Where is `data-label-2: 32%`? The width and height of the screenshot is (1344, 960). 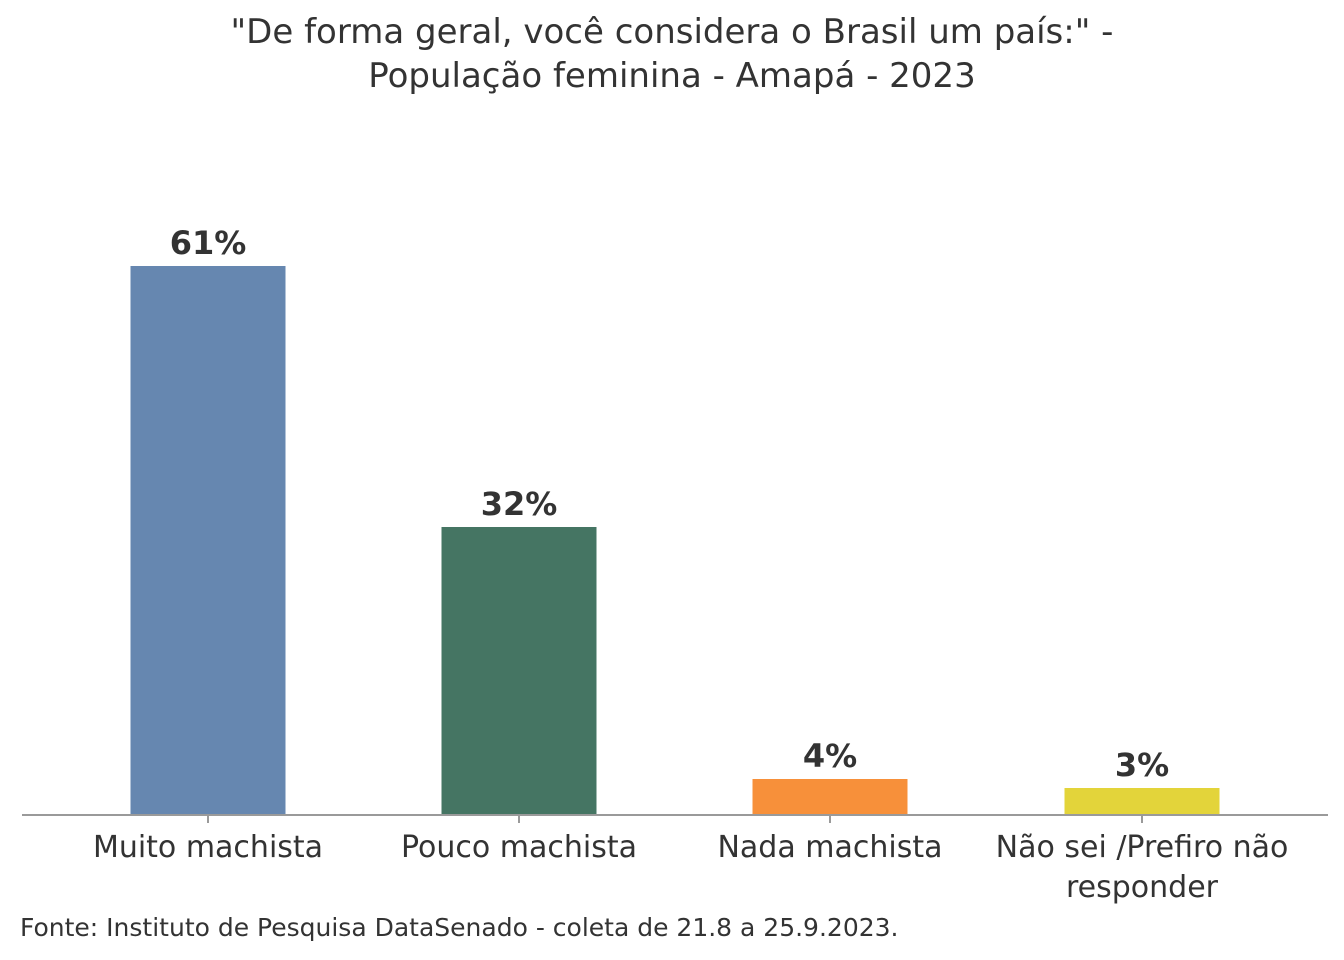
data-label-2: 32% is located at coordinates (519, 504).